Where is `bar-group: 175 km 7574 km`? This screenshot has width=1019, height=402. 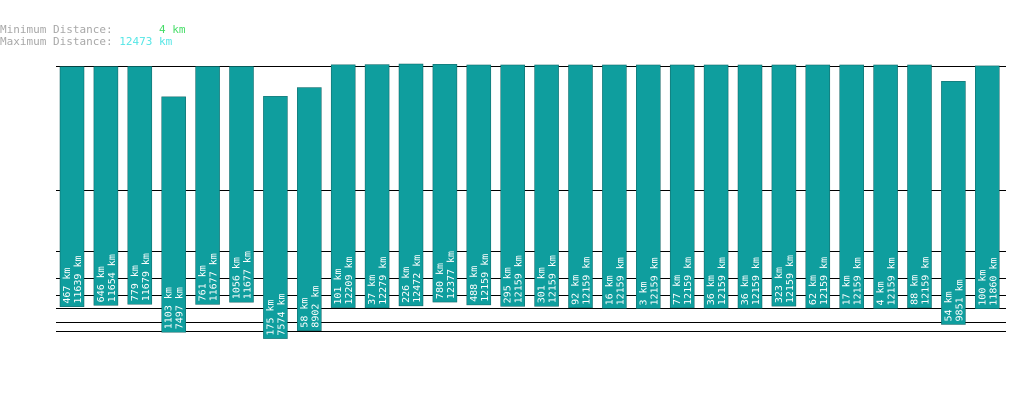
bar-group: 175 km 7574 km is located at coordinates (275, 217).